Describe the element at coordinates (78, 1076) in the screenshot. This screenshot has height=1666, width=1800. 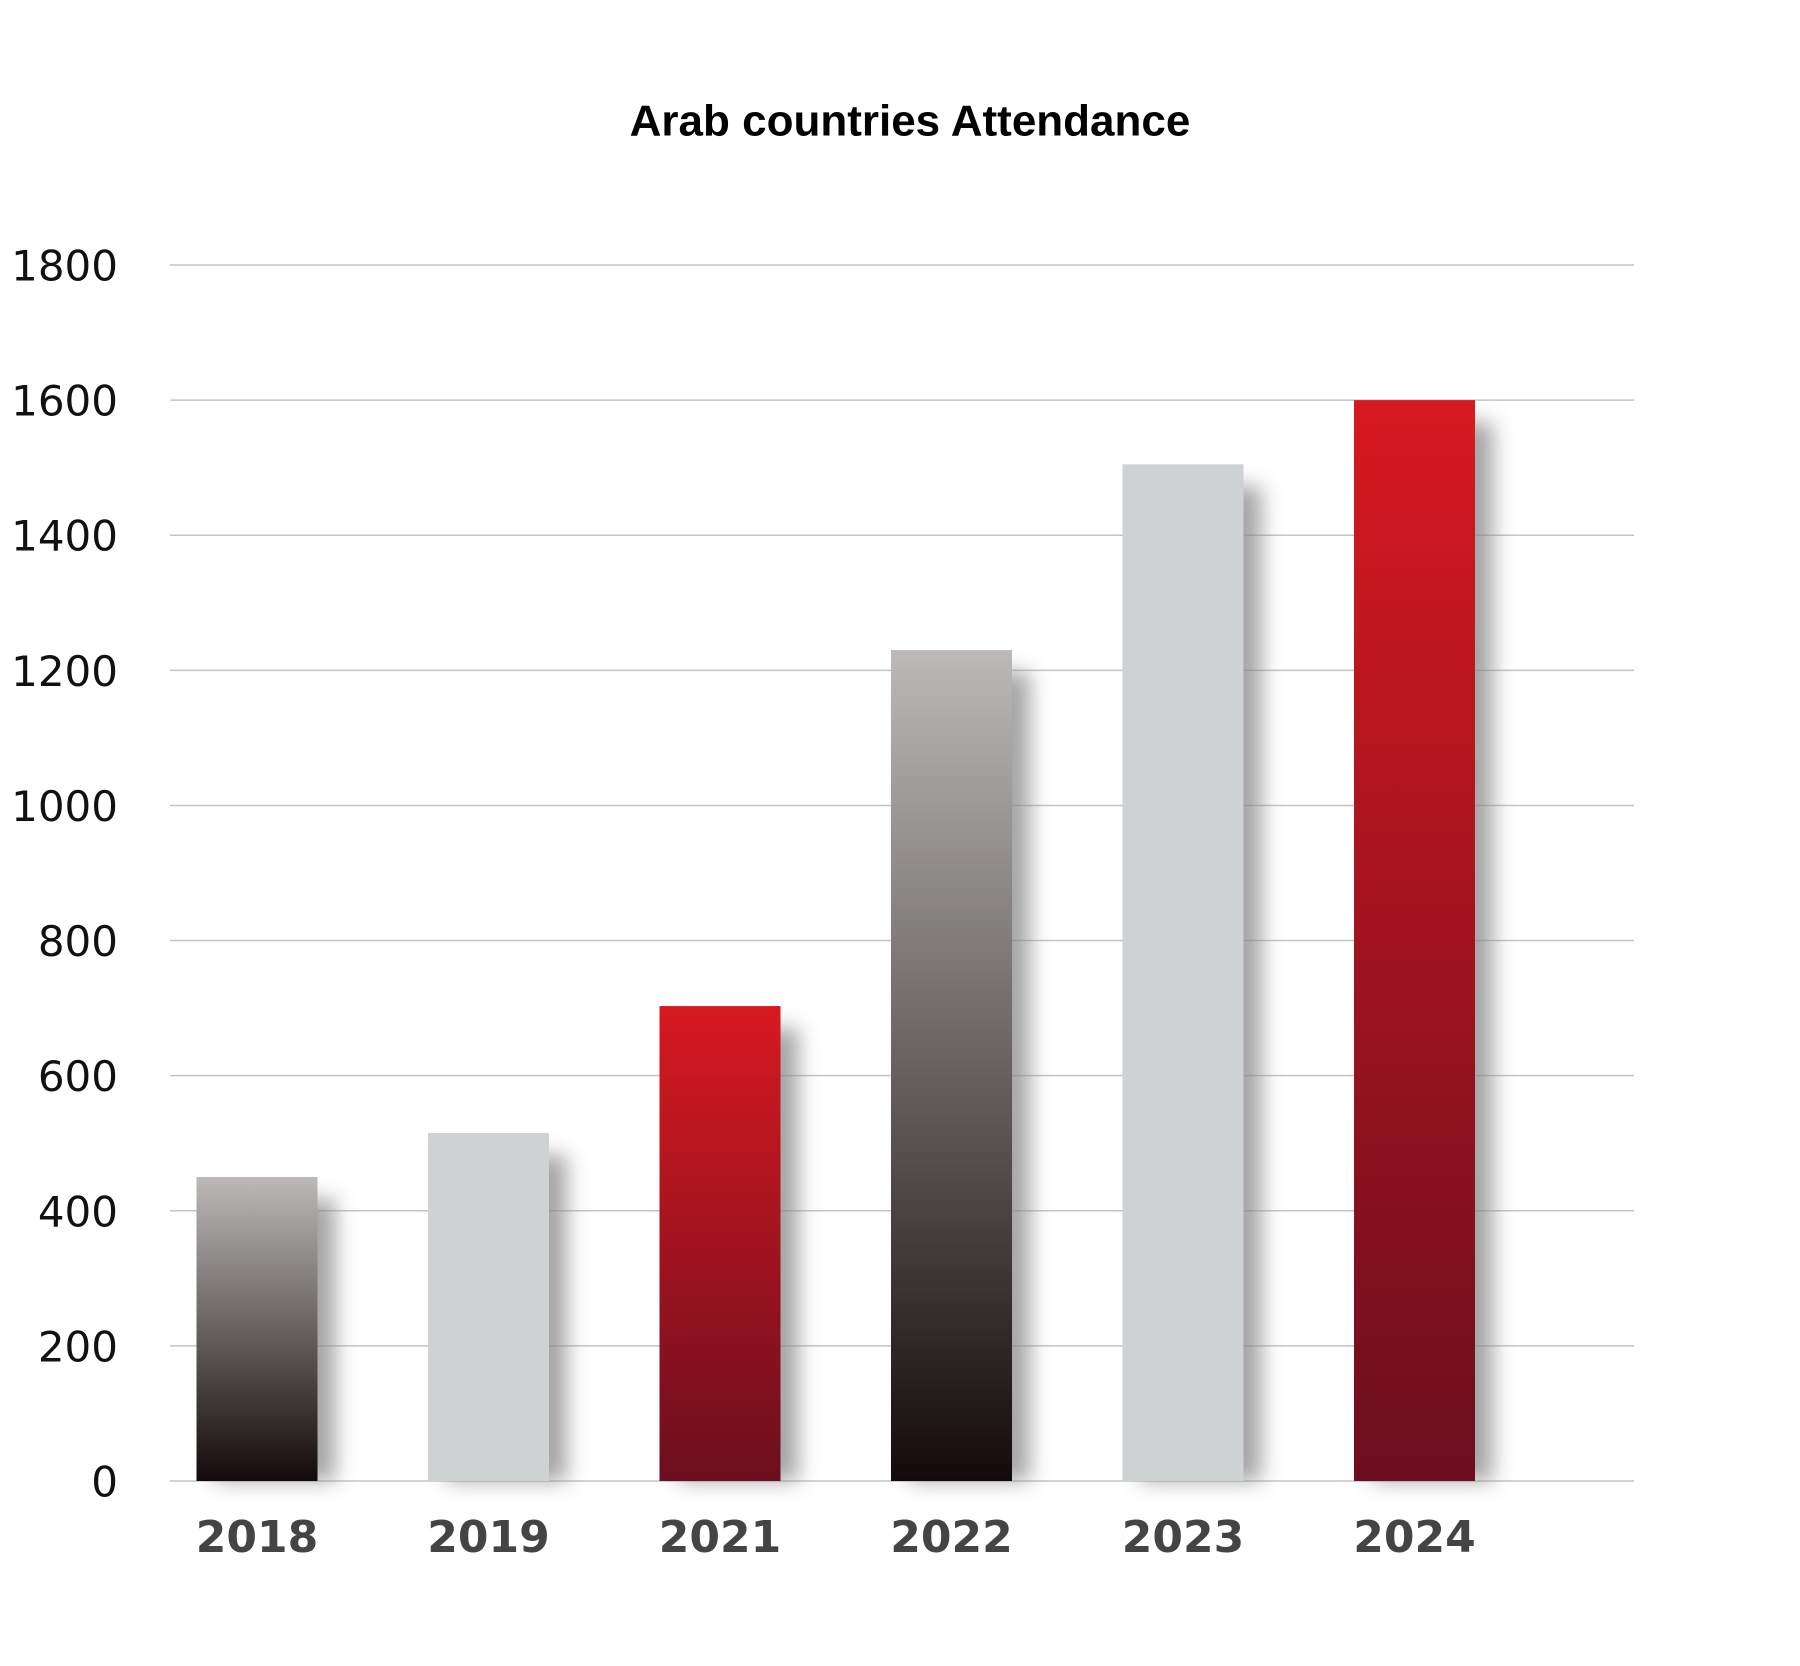
I see `y-tick-label: 600` at that location.